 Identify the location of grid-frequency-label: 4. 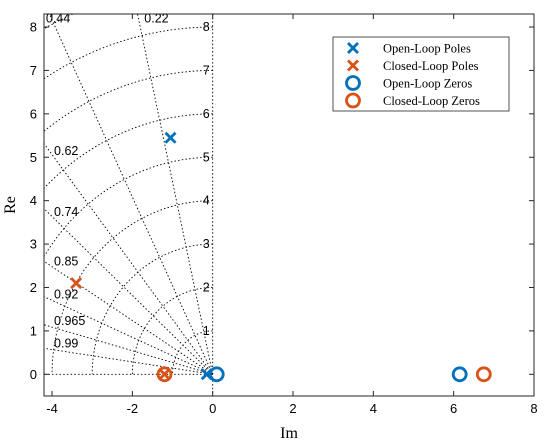
(206, 201).